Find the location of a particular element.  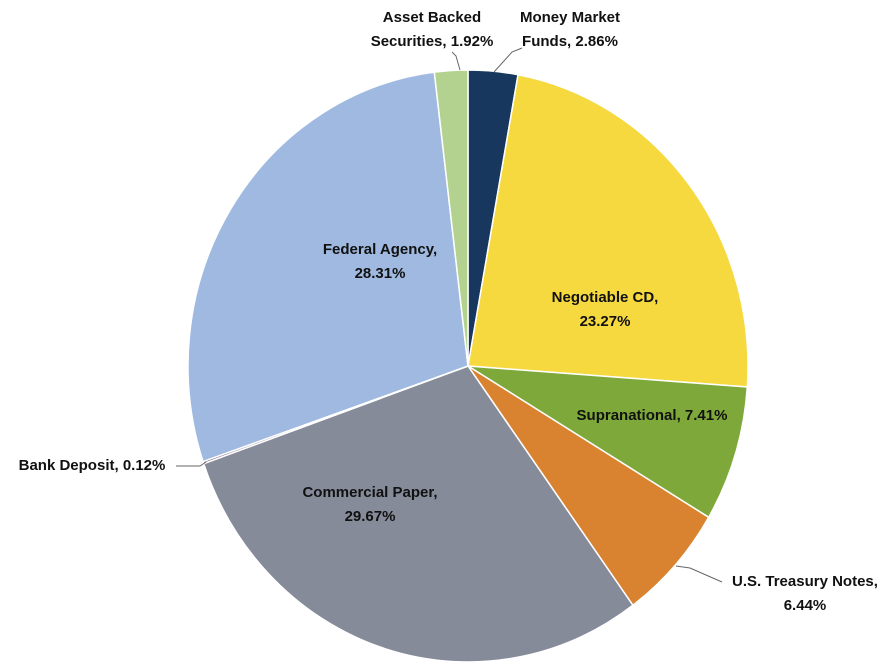

category-name: Negotiable CD is located at coordinates (603, 297).